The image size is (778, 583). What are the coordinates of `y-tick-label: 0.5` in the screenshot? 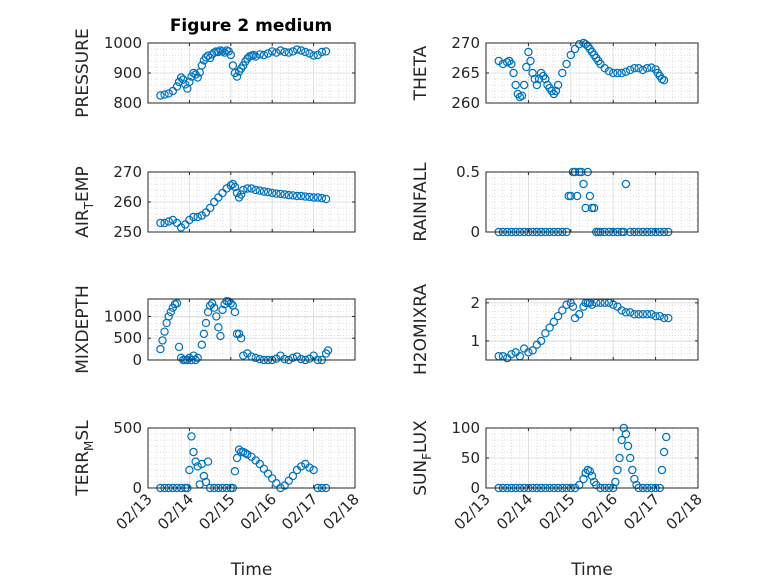 It's located at (468, 172).